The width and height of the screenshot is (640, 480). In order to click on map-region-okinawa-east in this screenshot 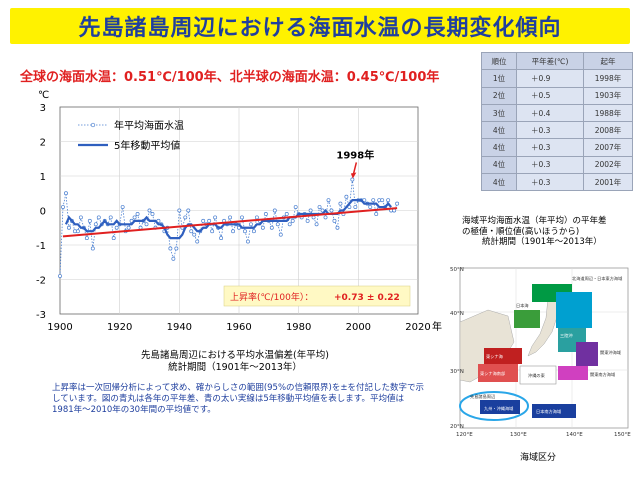, I will do `click(538, 375)`.